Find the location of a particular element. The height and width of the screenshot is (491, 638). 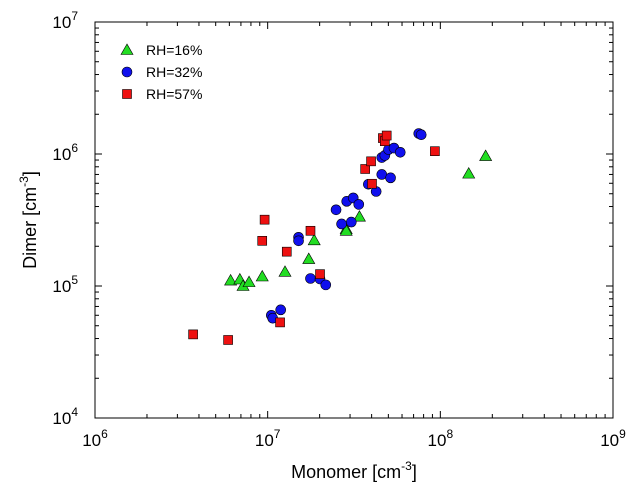

tick-exponent: 4 is located at coordinates (74, 412).